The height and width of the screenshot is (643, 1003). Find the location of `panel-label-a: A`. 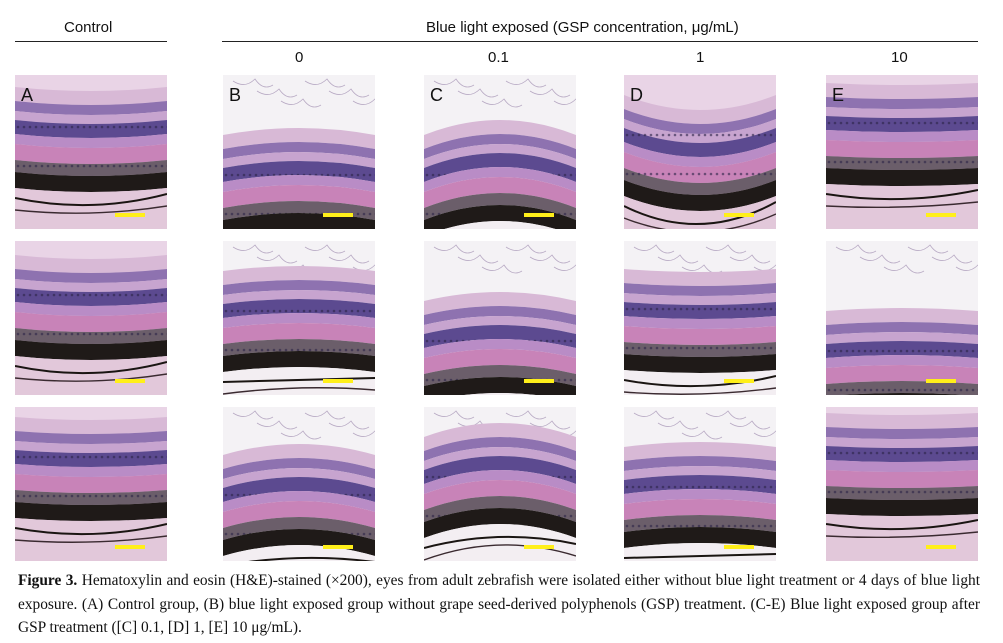

panel-label-a: A is located at coordinates (27, 95).